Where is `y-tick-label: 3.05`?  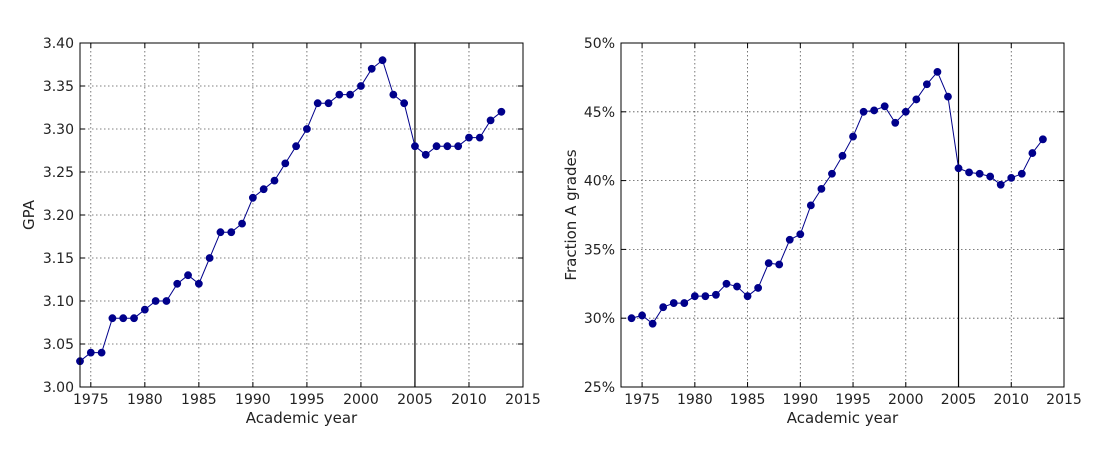 y-tick-label: 3.05 is located at coordinates (58, 345).